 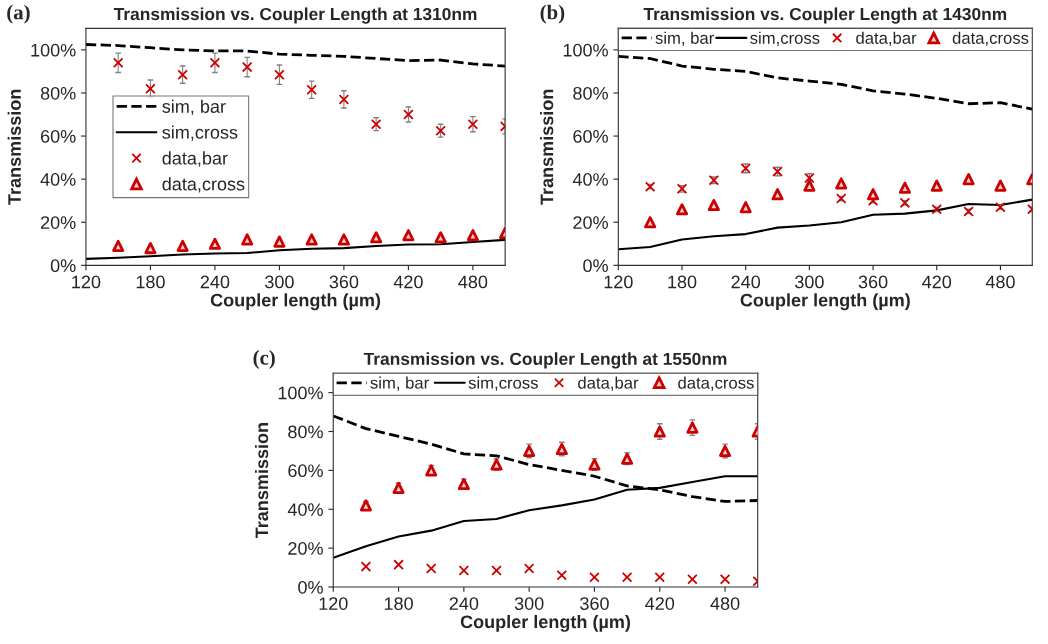 I want to click on text: (a), so click(x=18, y=14).